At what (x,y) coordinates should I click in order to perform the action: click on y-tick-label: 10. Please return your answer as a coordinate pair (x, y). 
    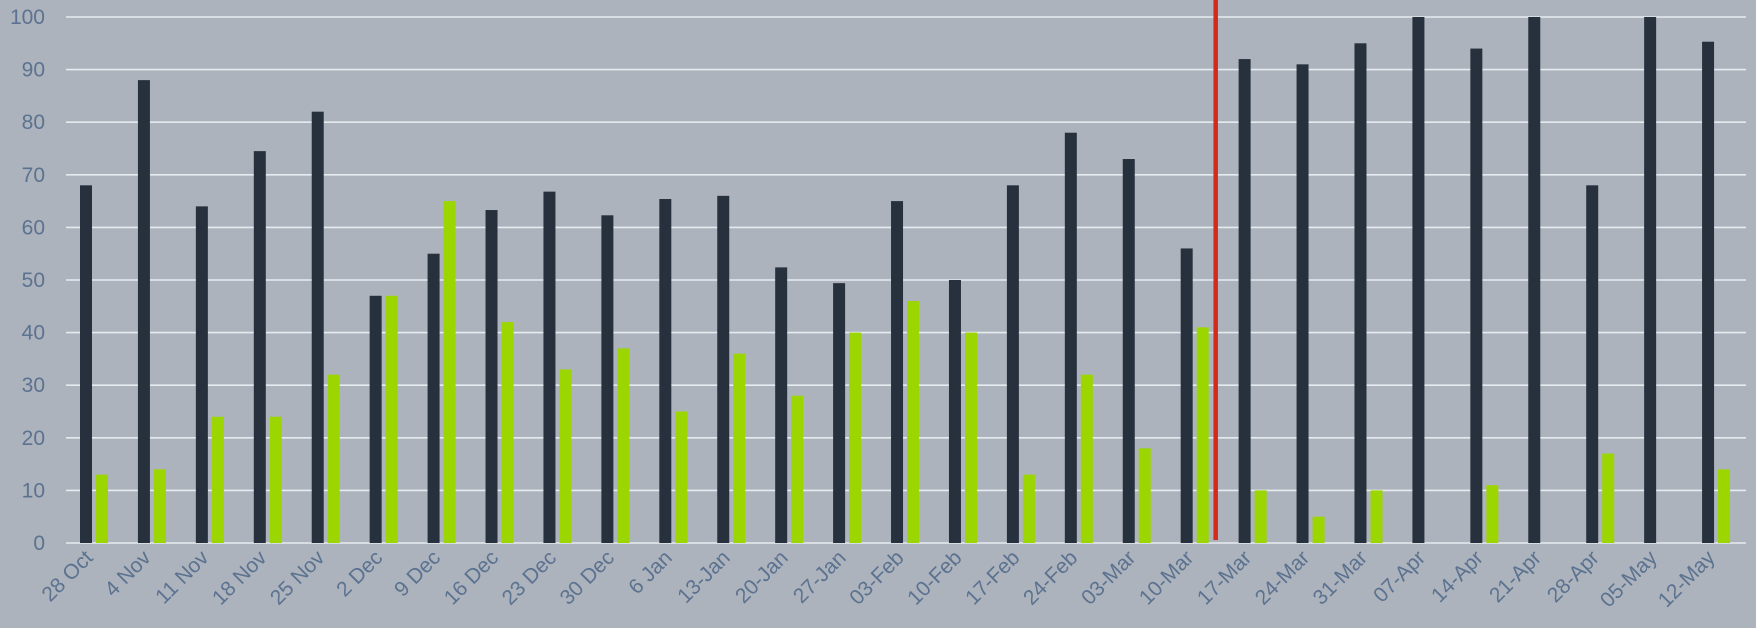
    Looking at the image, I should click on (33, 490).